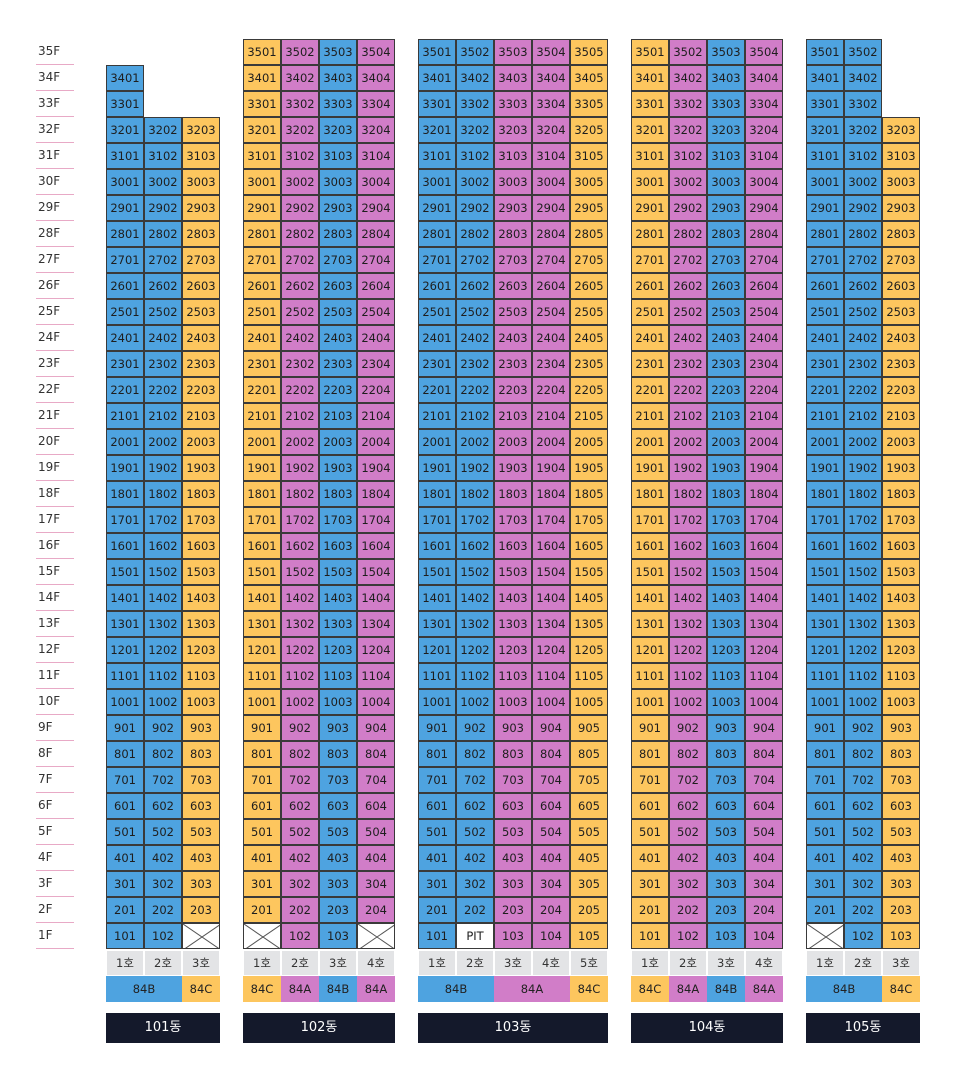  I want to click on unit-cell: 2604, so click(551, 286).